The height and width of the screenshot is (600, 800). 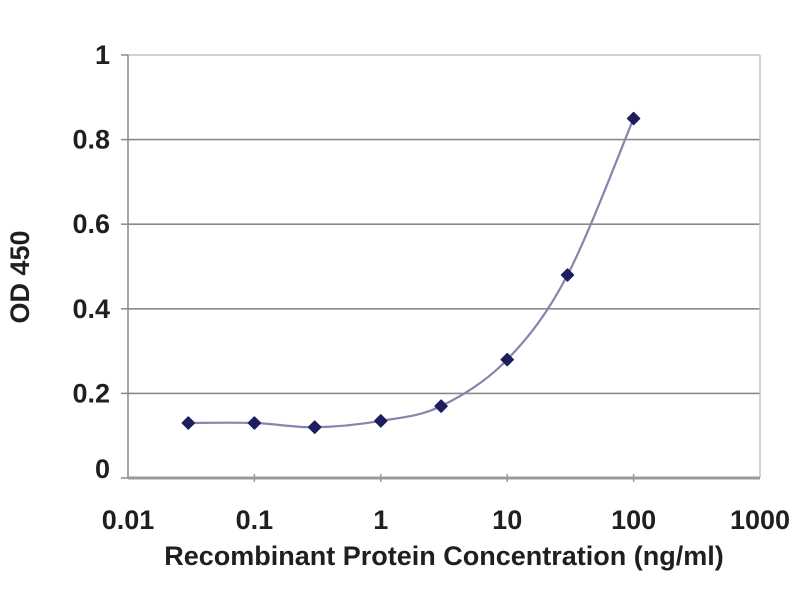 What do you see at coordinates (255, 520) in the screenshot?
I see `x-tick-label: 0.1` at bounding box center [255, 520].